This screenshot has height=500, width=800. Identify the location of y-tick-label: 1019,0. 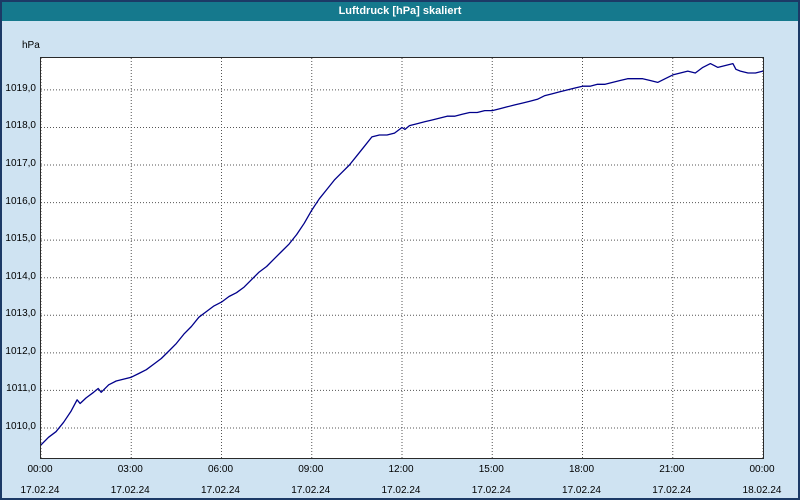
(20, 88).